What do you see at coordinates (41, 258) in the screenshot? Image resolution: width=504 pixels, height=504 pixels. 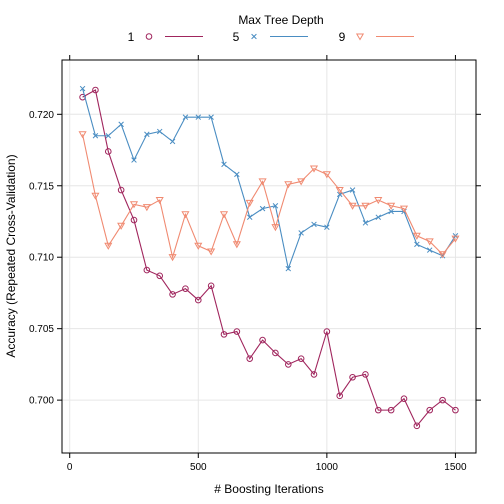 I see `y-tick-label: 0.710` at bounding box center [41, 258].